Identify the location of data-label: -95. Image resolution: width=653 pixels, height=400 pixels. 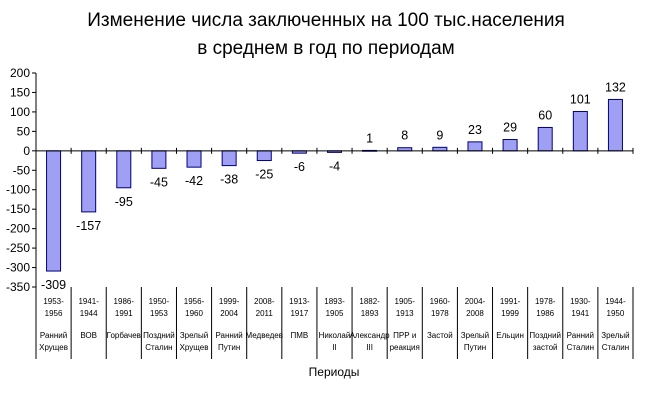
(124, 202).